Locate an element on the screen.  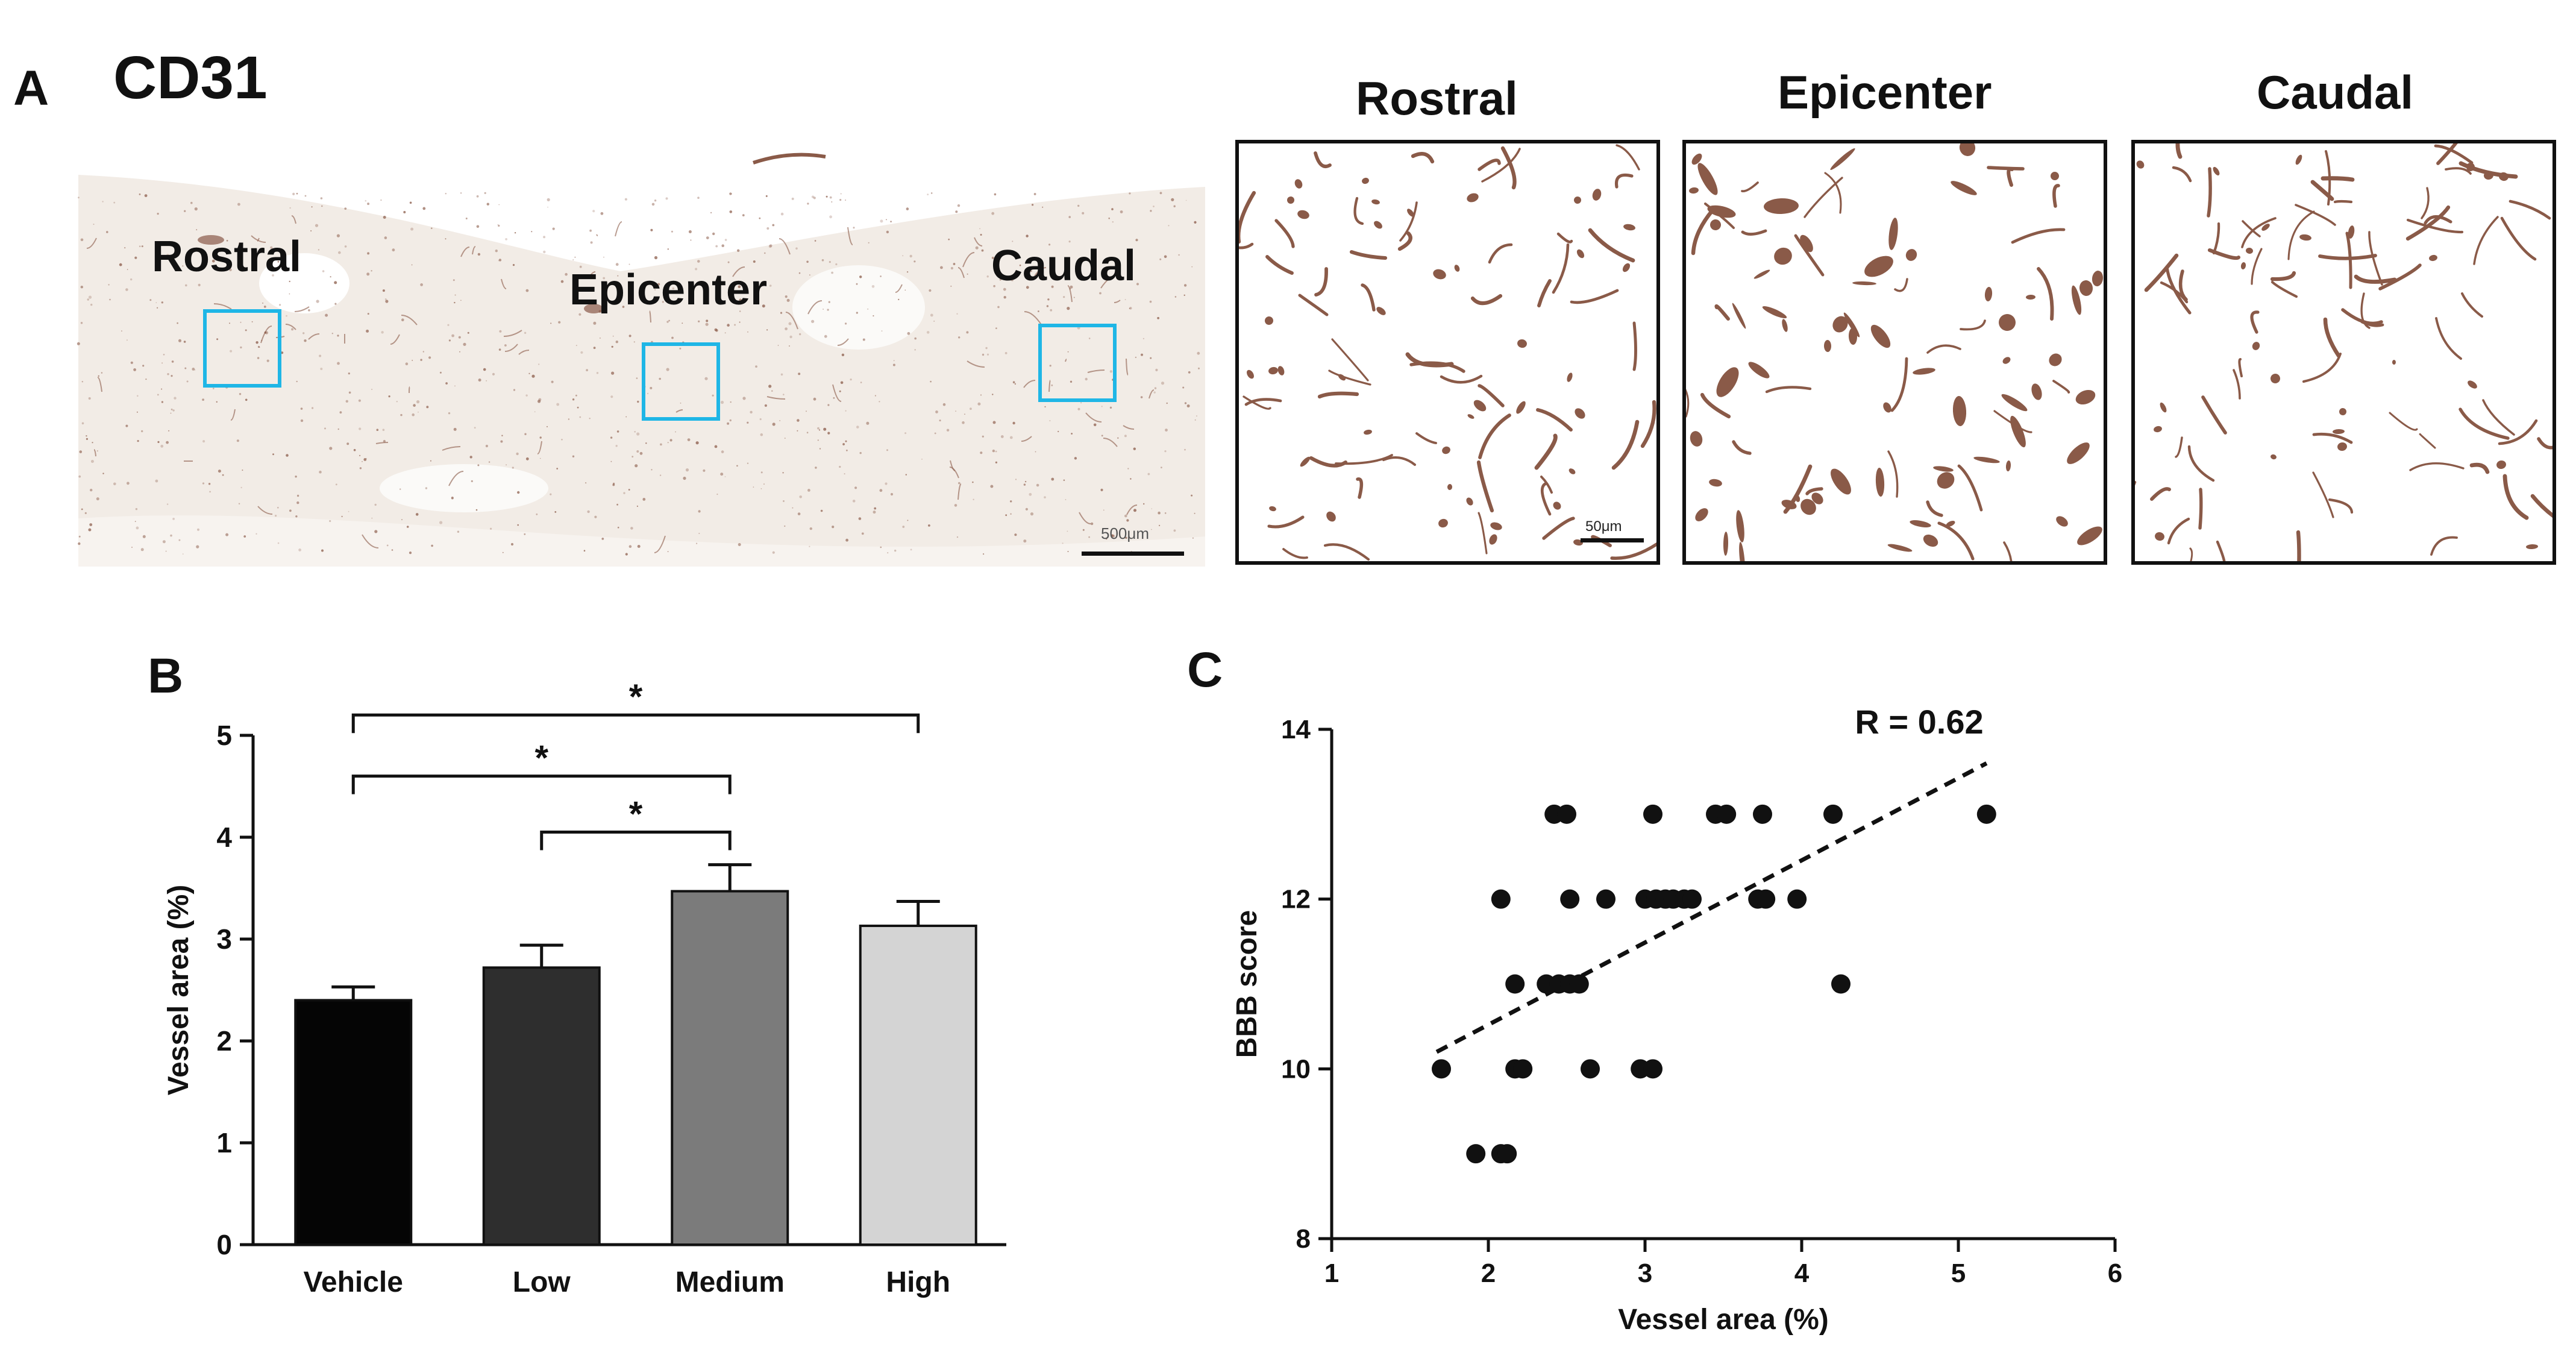
overview-label-caudal: Caudal is located at coordinates (1063, 266).